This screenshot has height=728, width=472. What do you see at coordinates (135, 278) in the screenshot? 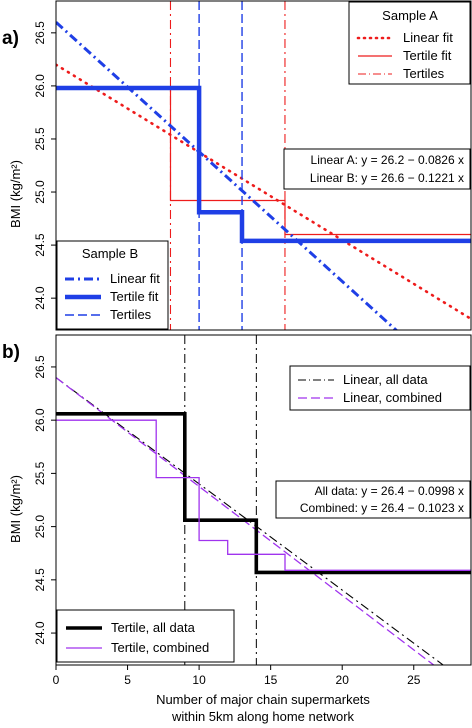
I see `legend-b-linear-label: Linear fit` at bounding box center [135, 278].